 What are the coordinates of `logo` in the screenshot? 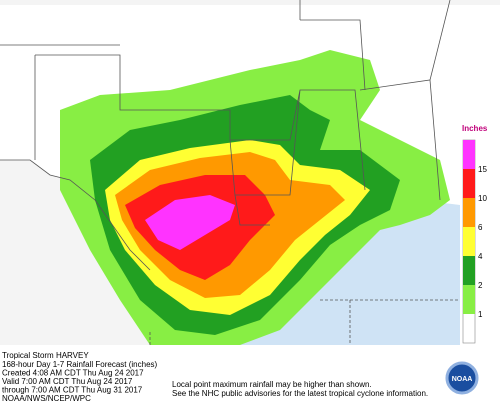 It's located at (462, 378).